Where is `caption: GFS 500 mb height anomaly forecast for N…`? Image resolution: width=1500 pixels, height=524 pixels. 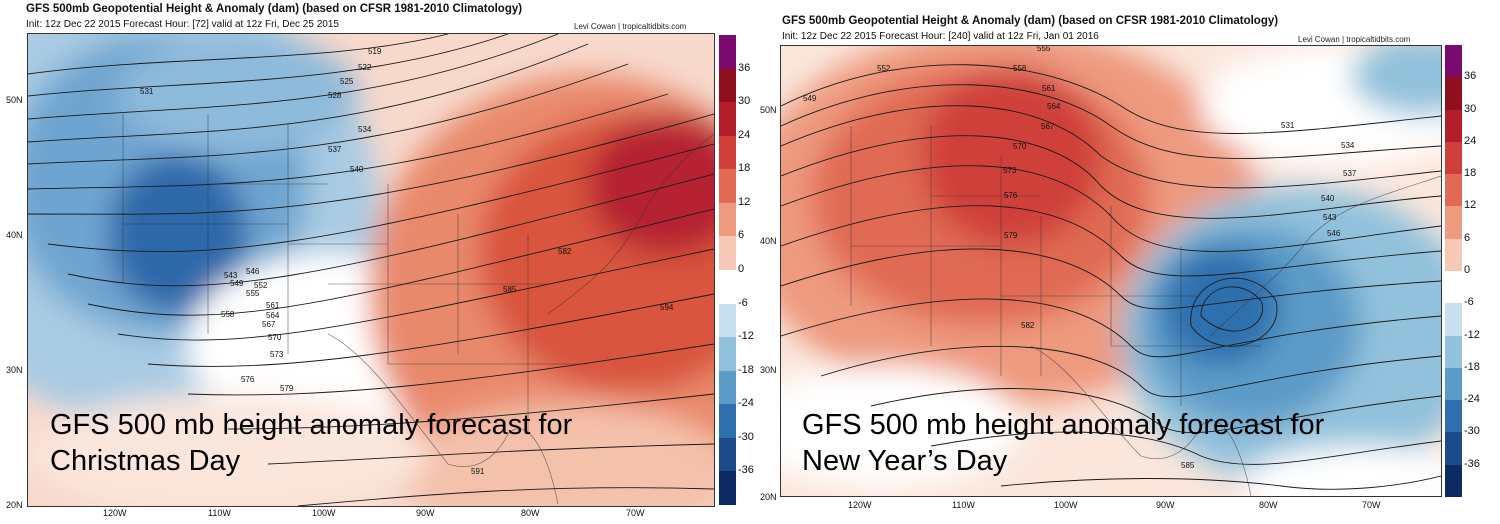
caption: GFS 500 mb height anomaly forecast for N… is located at coordinates (1063, 443).